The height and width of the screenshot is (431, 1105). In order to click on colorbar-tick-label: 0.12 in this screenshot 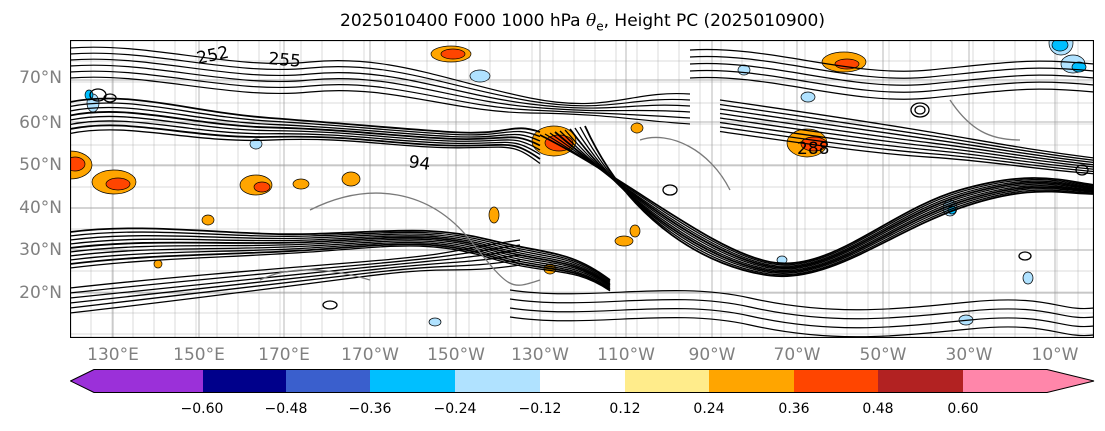, I will do `click(625, 409)`.